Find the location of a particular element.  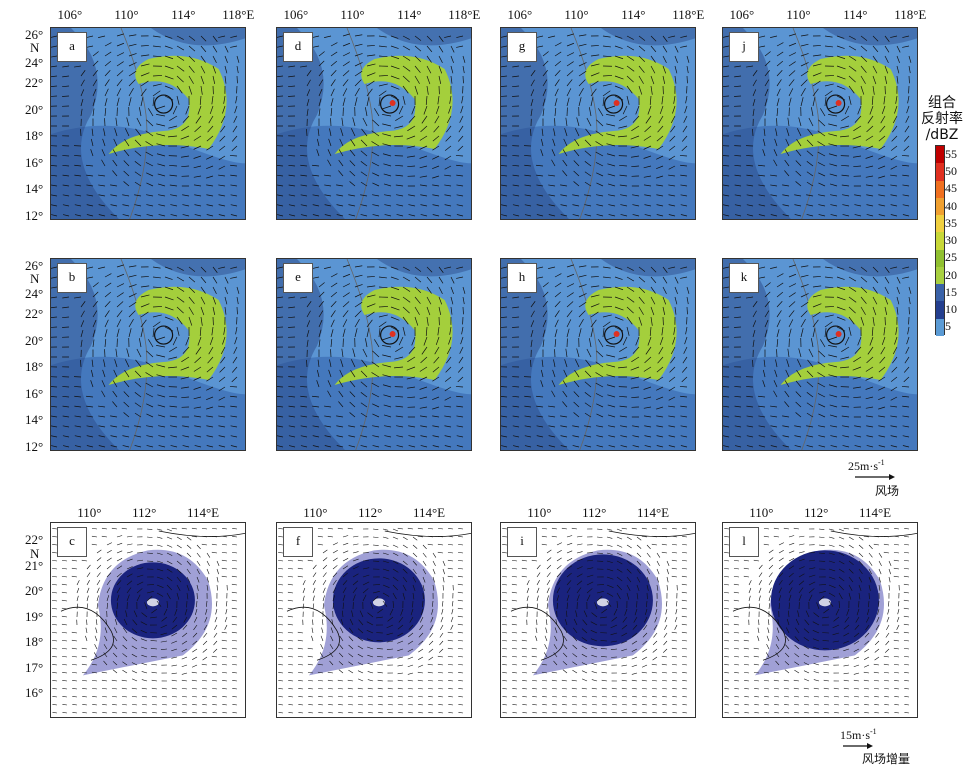

bottom-lat-label: 20° is located at coordinates (34, 590).